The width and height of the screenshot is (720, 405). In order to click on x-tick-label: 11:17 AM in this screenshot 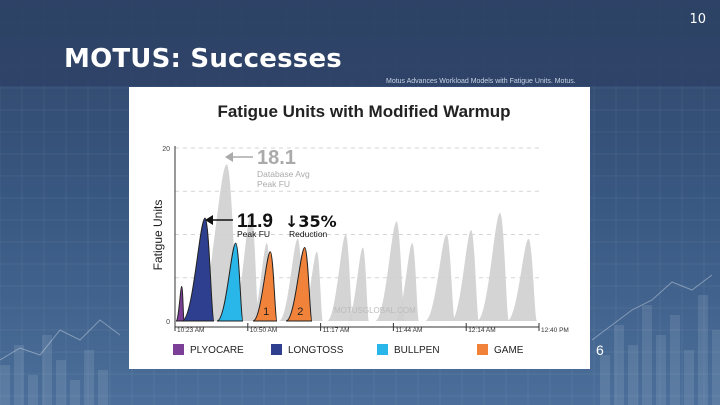, I will do `click(336, 330)`.